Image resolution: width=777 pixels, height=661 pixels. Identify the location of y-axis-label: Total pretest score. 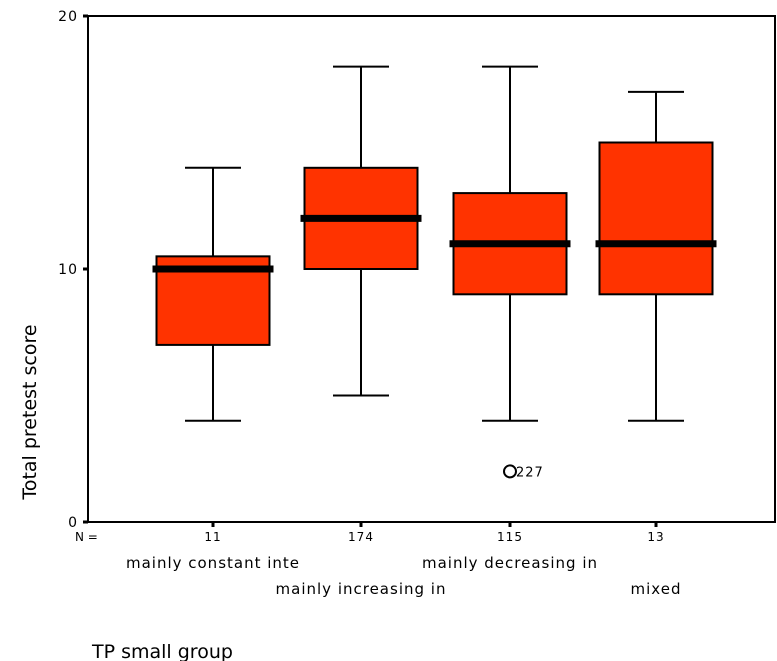
(30, 412).